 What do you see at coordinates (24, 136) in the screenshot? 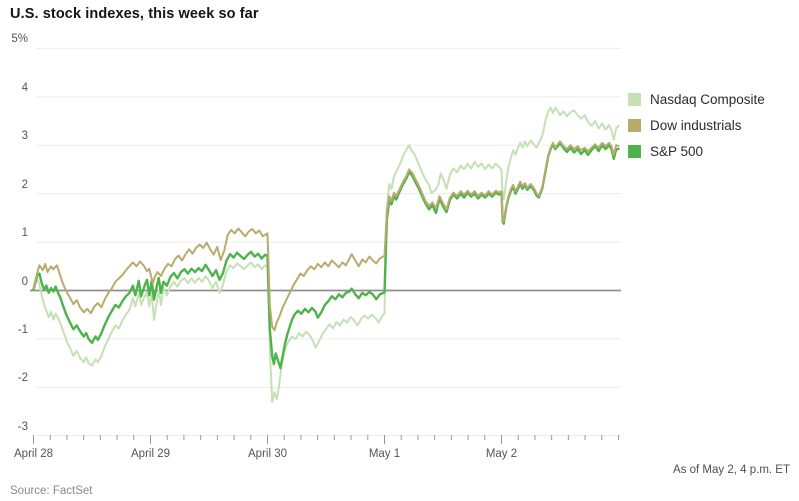
I see `y-axis-label: 3` at bounding box center [24, 136].